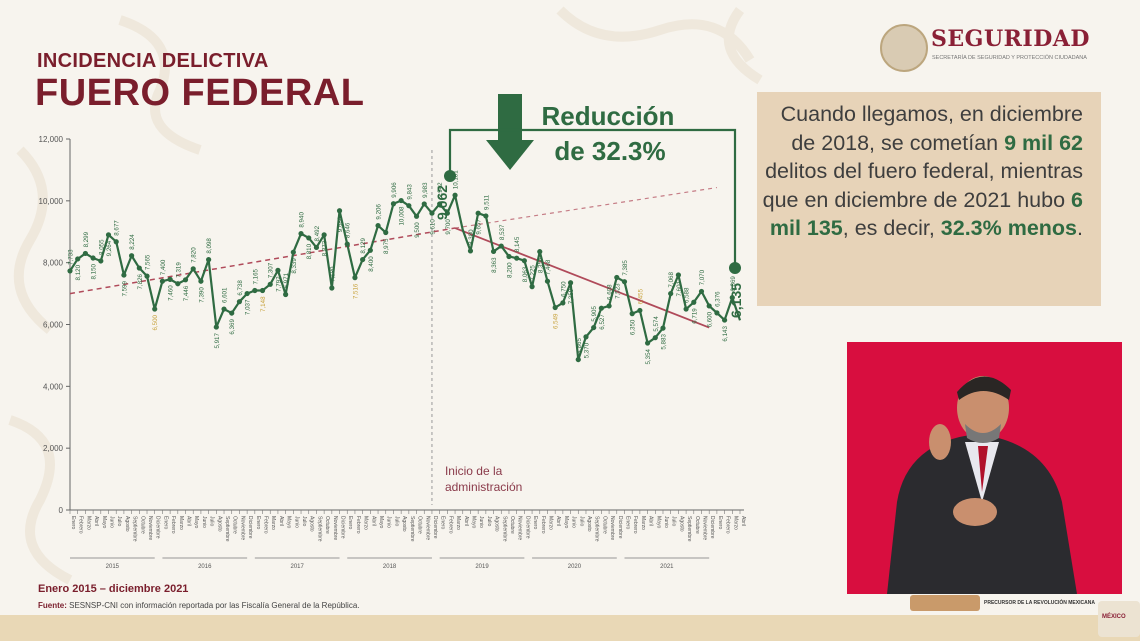  I want to click on callout-highlight-3: 32.3% menos, so click(1009, 228).